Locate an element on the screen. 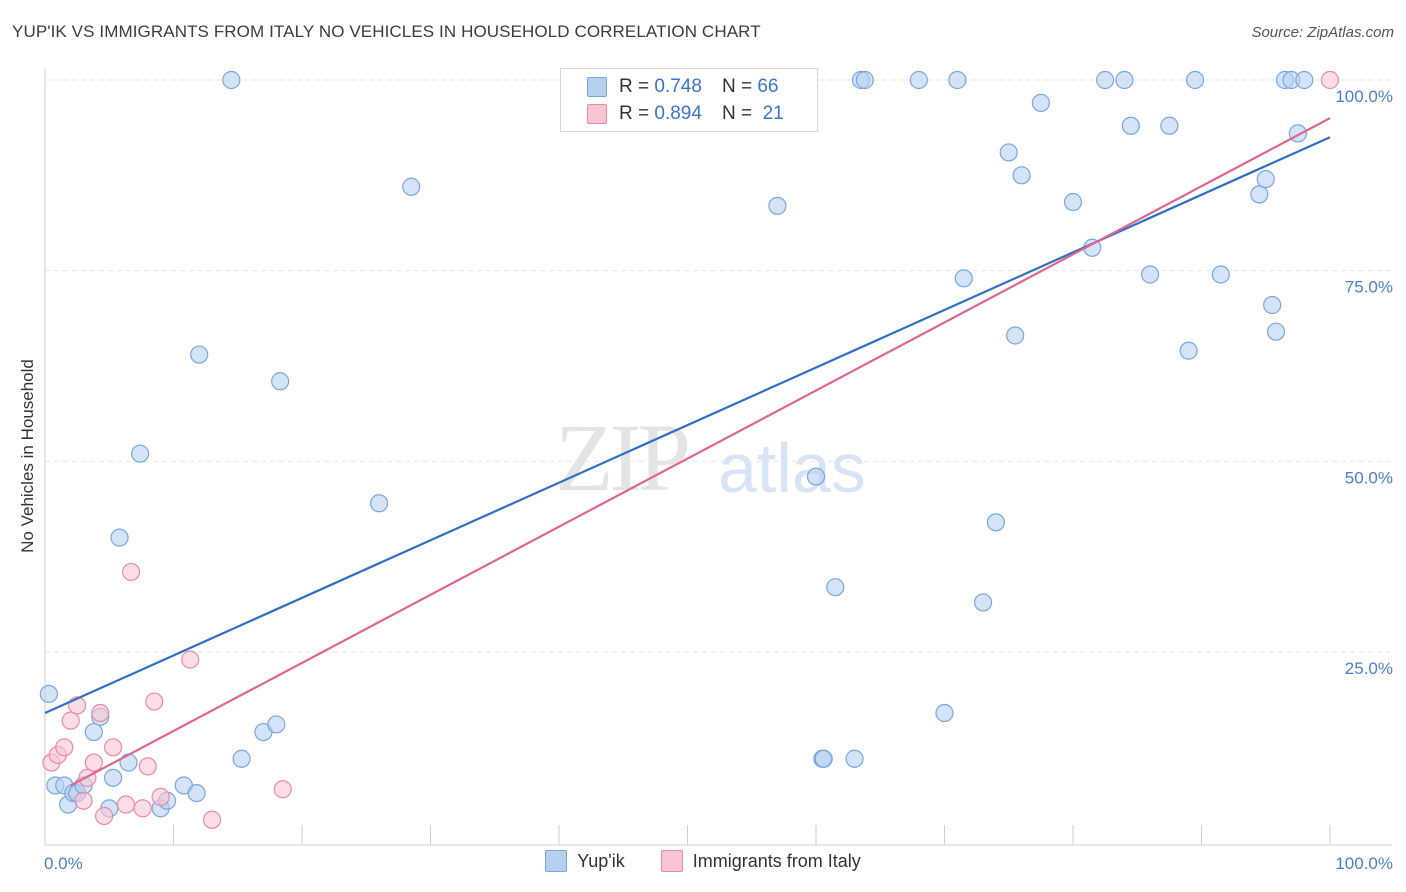 The image size is (1406, 892). legend-row-italy: R = 0.894 N = 21 is located at coordinates (672, 114).